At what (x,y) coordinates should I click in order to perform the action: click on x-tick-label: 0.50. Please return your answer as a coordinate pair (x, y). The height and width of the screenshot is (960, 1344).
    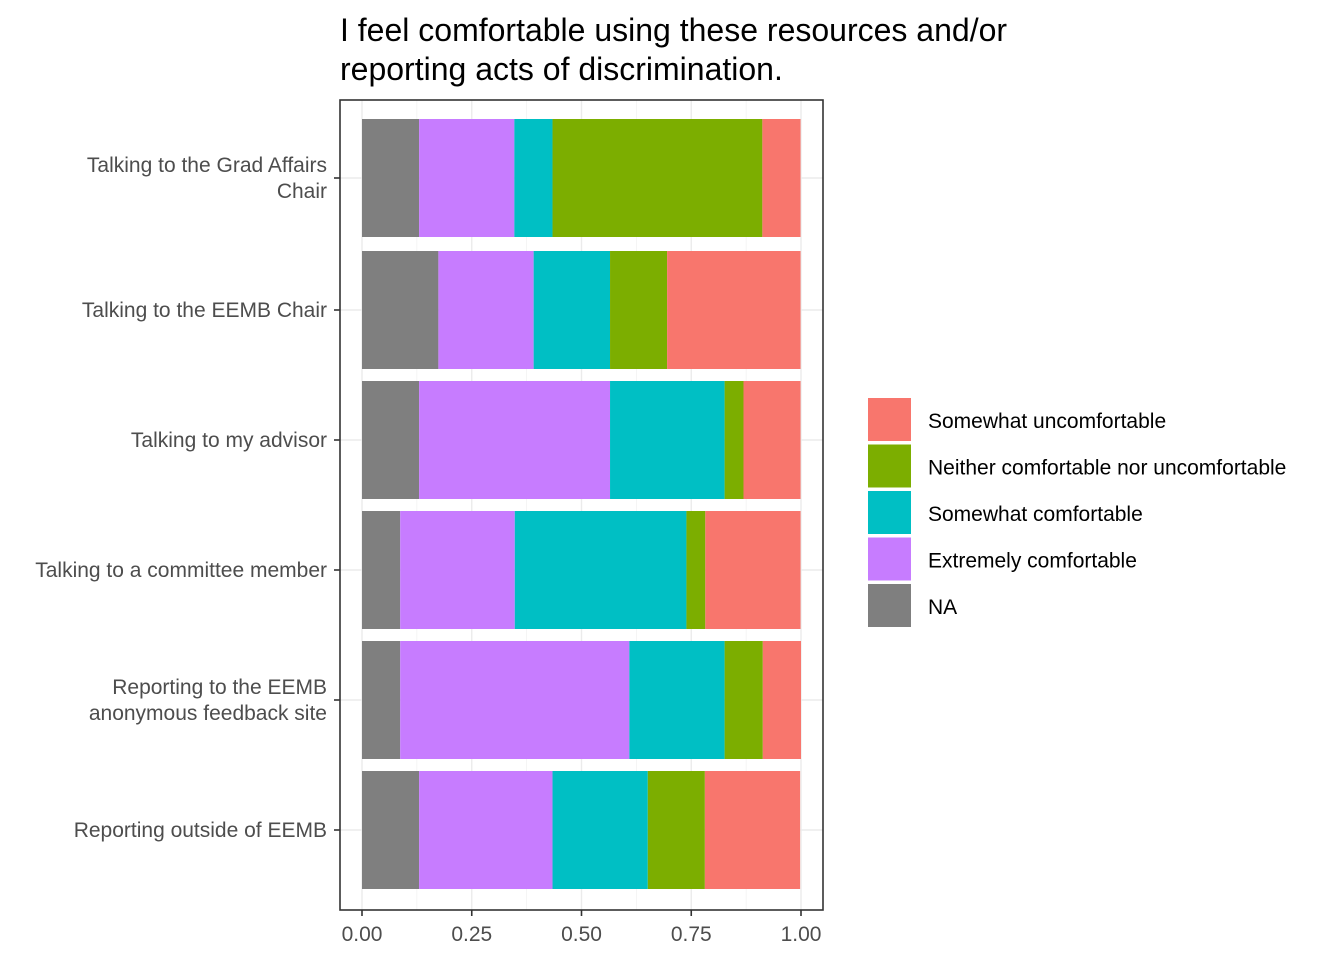
    Looking at the image, I should click on (581, 934).